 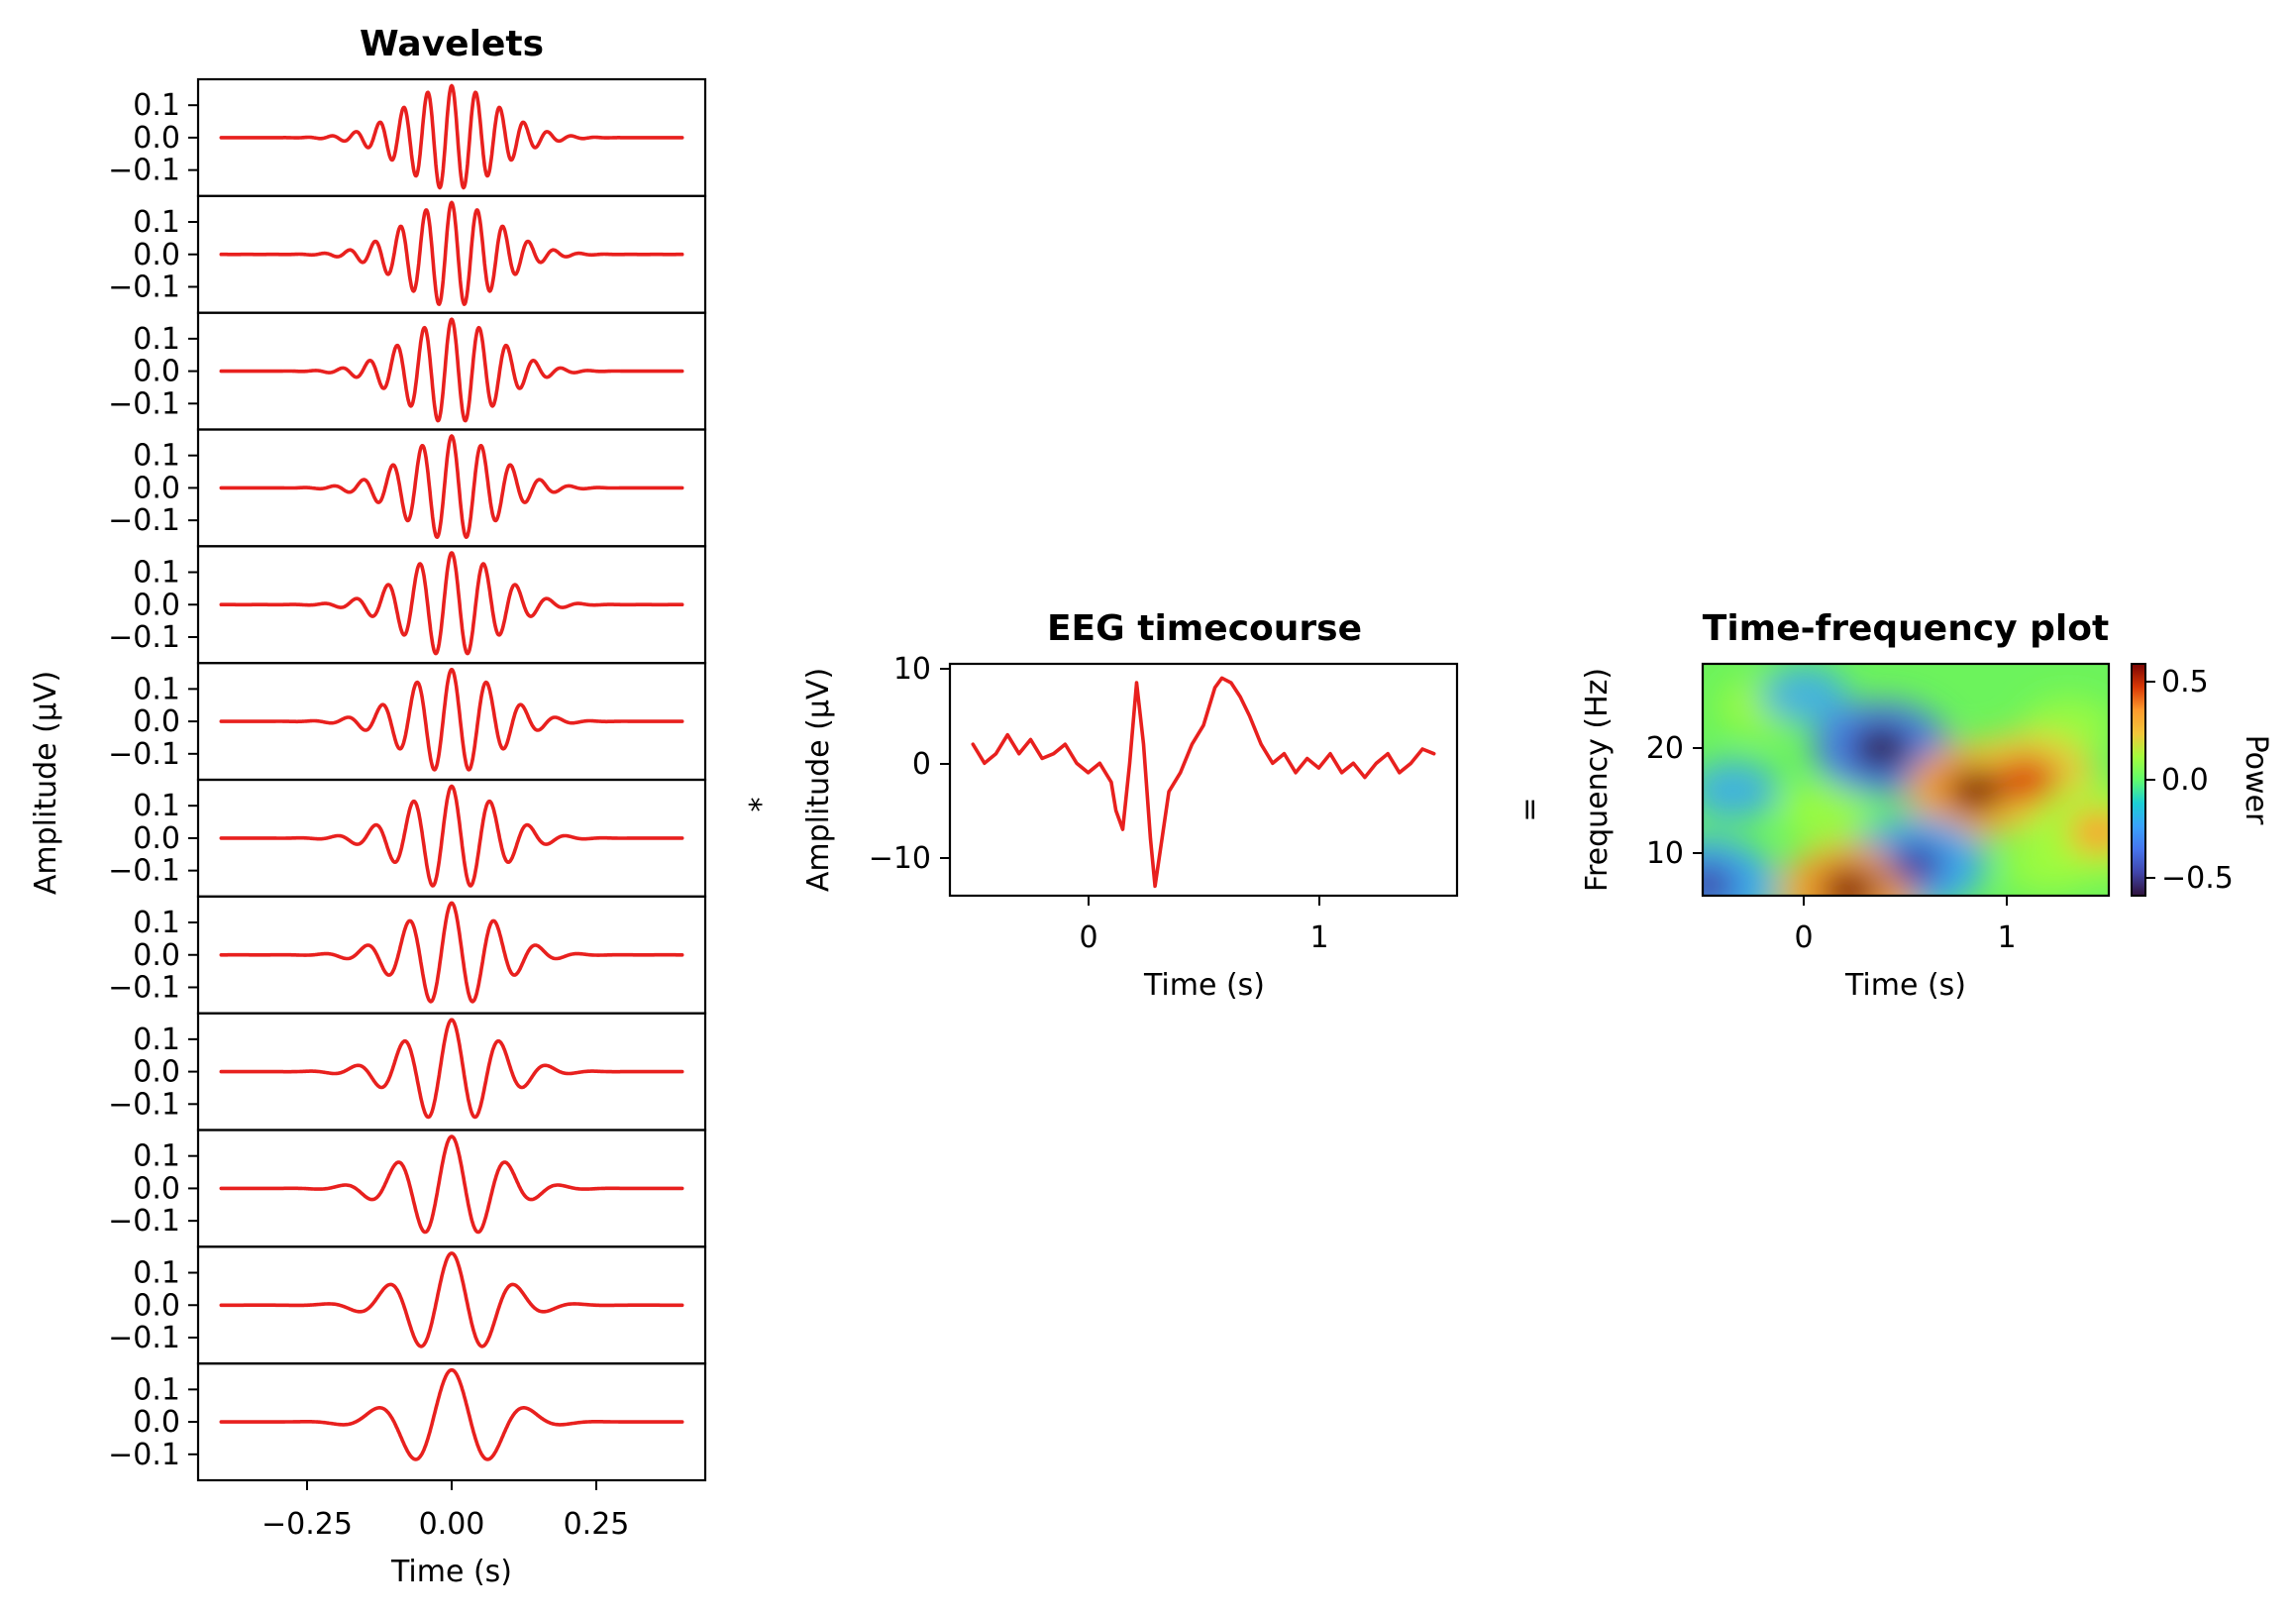 What do you see at coordinates (452, 1524) in the screenshot?
I see `wavelets-xtick-label: 0.00` at bounding box center [452, 1524].